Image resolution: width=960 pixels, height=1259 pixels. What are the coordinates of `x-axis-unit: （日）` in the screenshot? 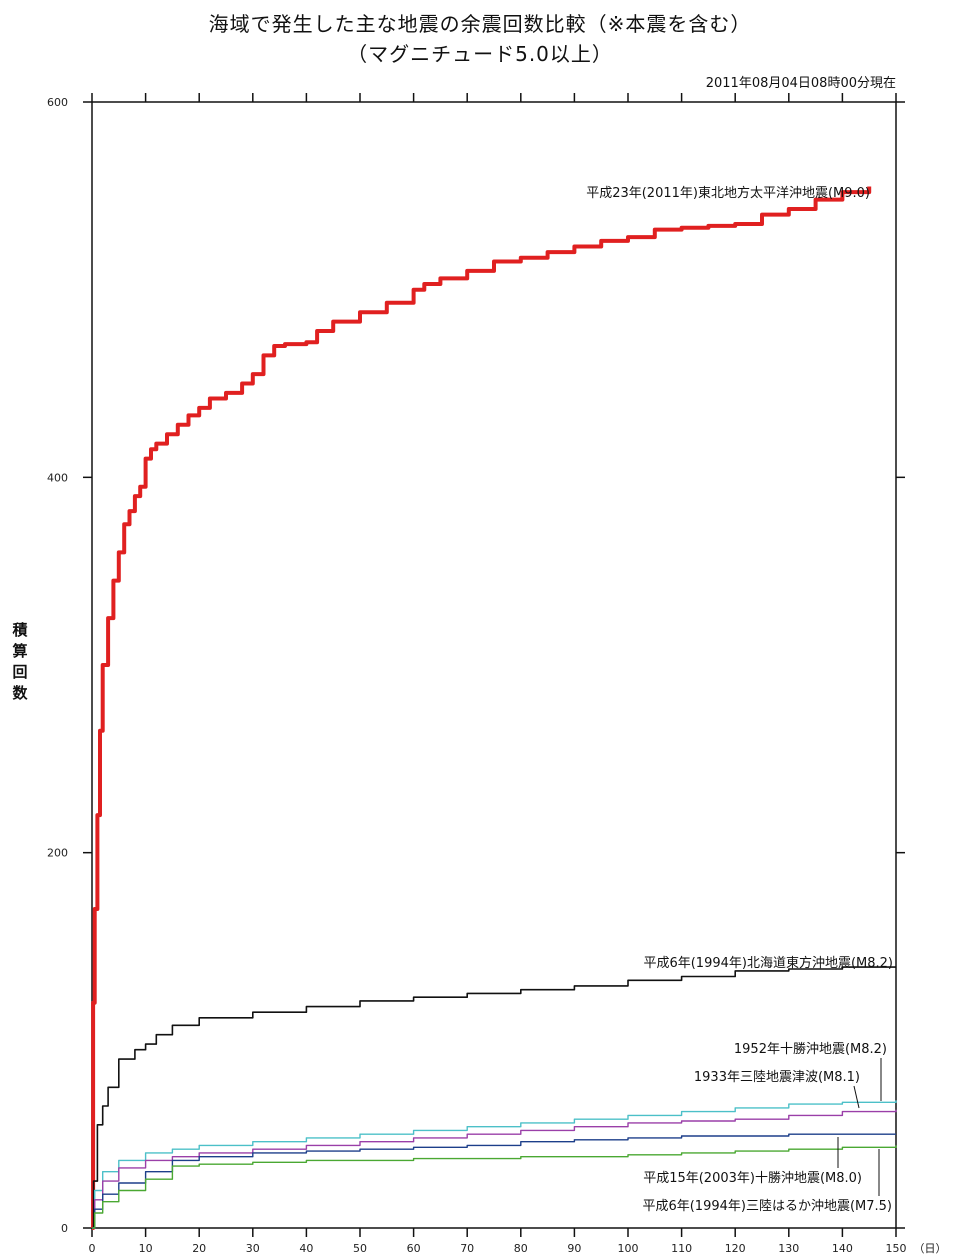 It's located at (930, 1248).